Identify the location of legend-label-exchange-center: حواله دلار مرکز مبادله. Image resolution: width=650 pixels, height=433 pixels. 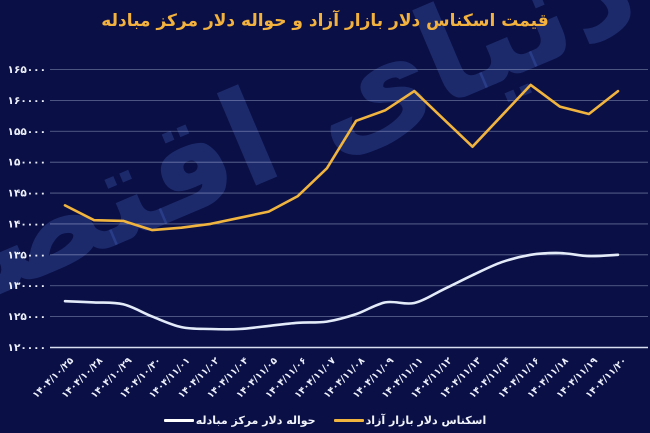
(255, 420).